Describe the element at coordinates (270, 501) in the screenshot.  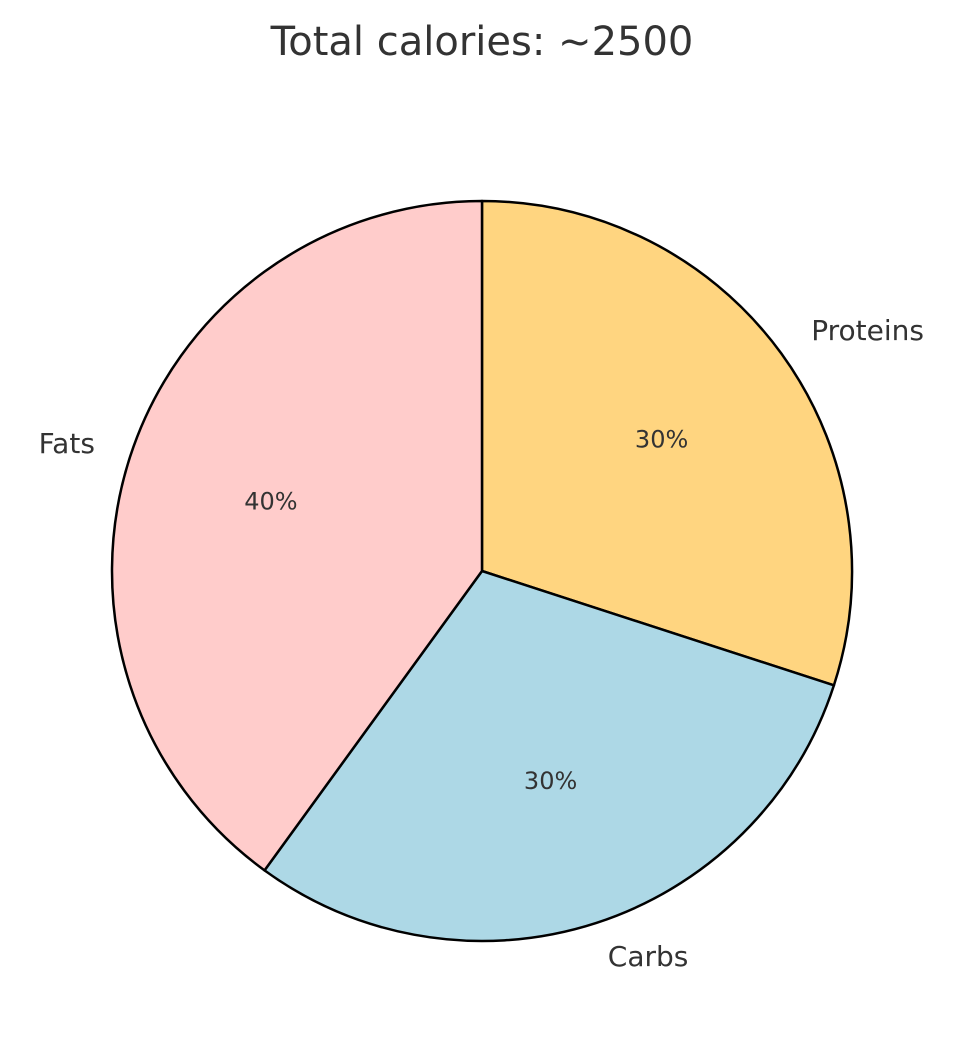
I see `pie-pct-label-fats: 40%` at that location.